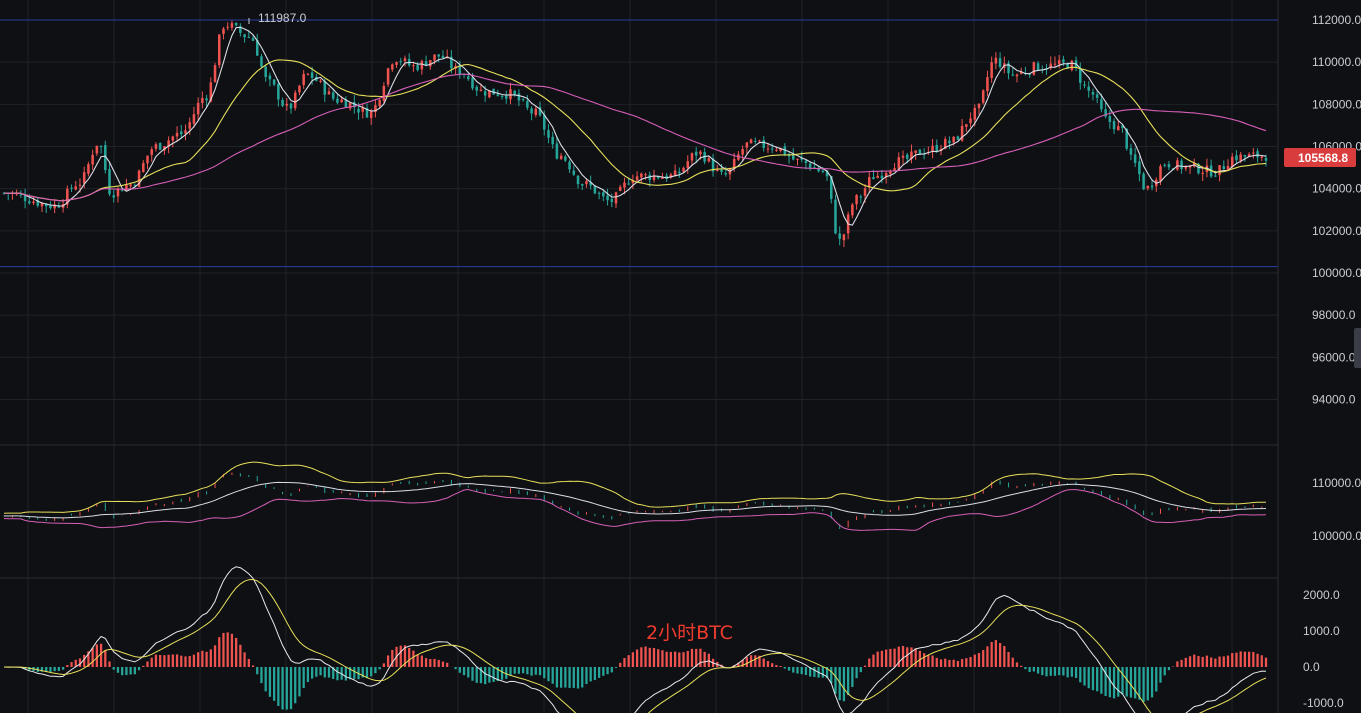  I want to click on y-tick-label: 94000.0, so click(1334, 400).